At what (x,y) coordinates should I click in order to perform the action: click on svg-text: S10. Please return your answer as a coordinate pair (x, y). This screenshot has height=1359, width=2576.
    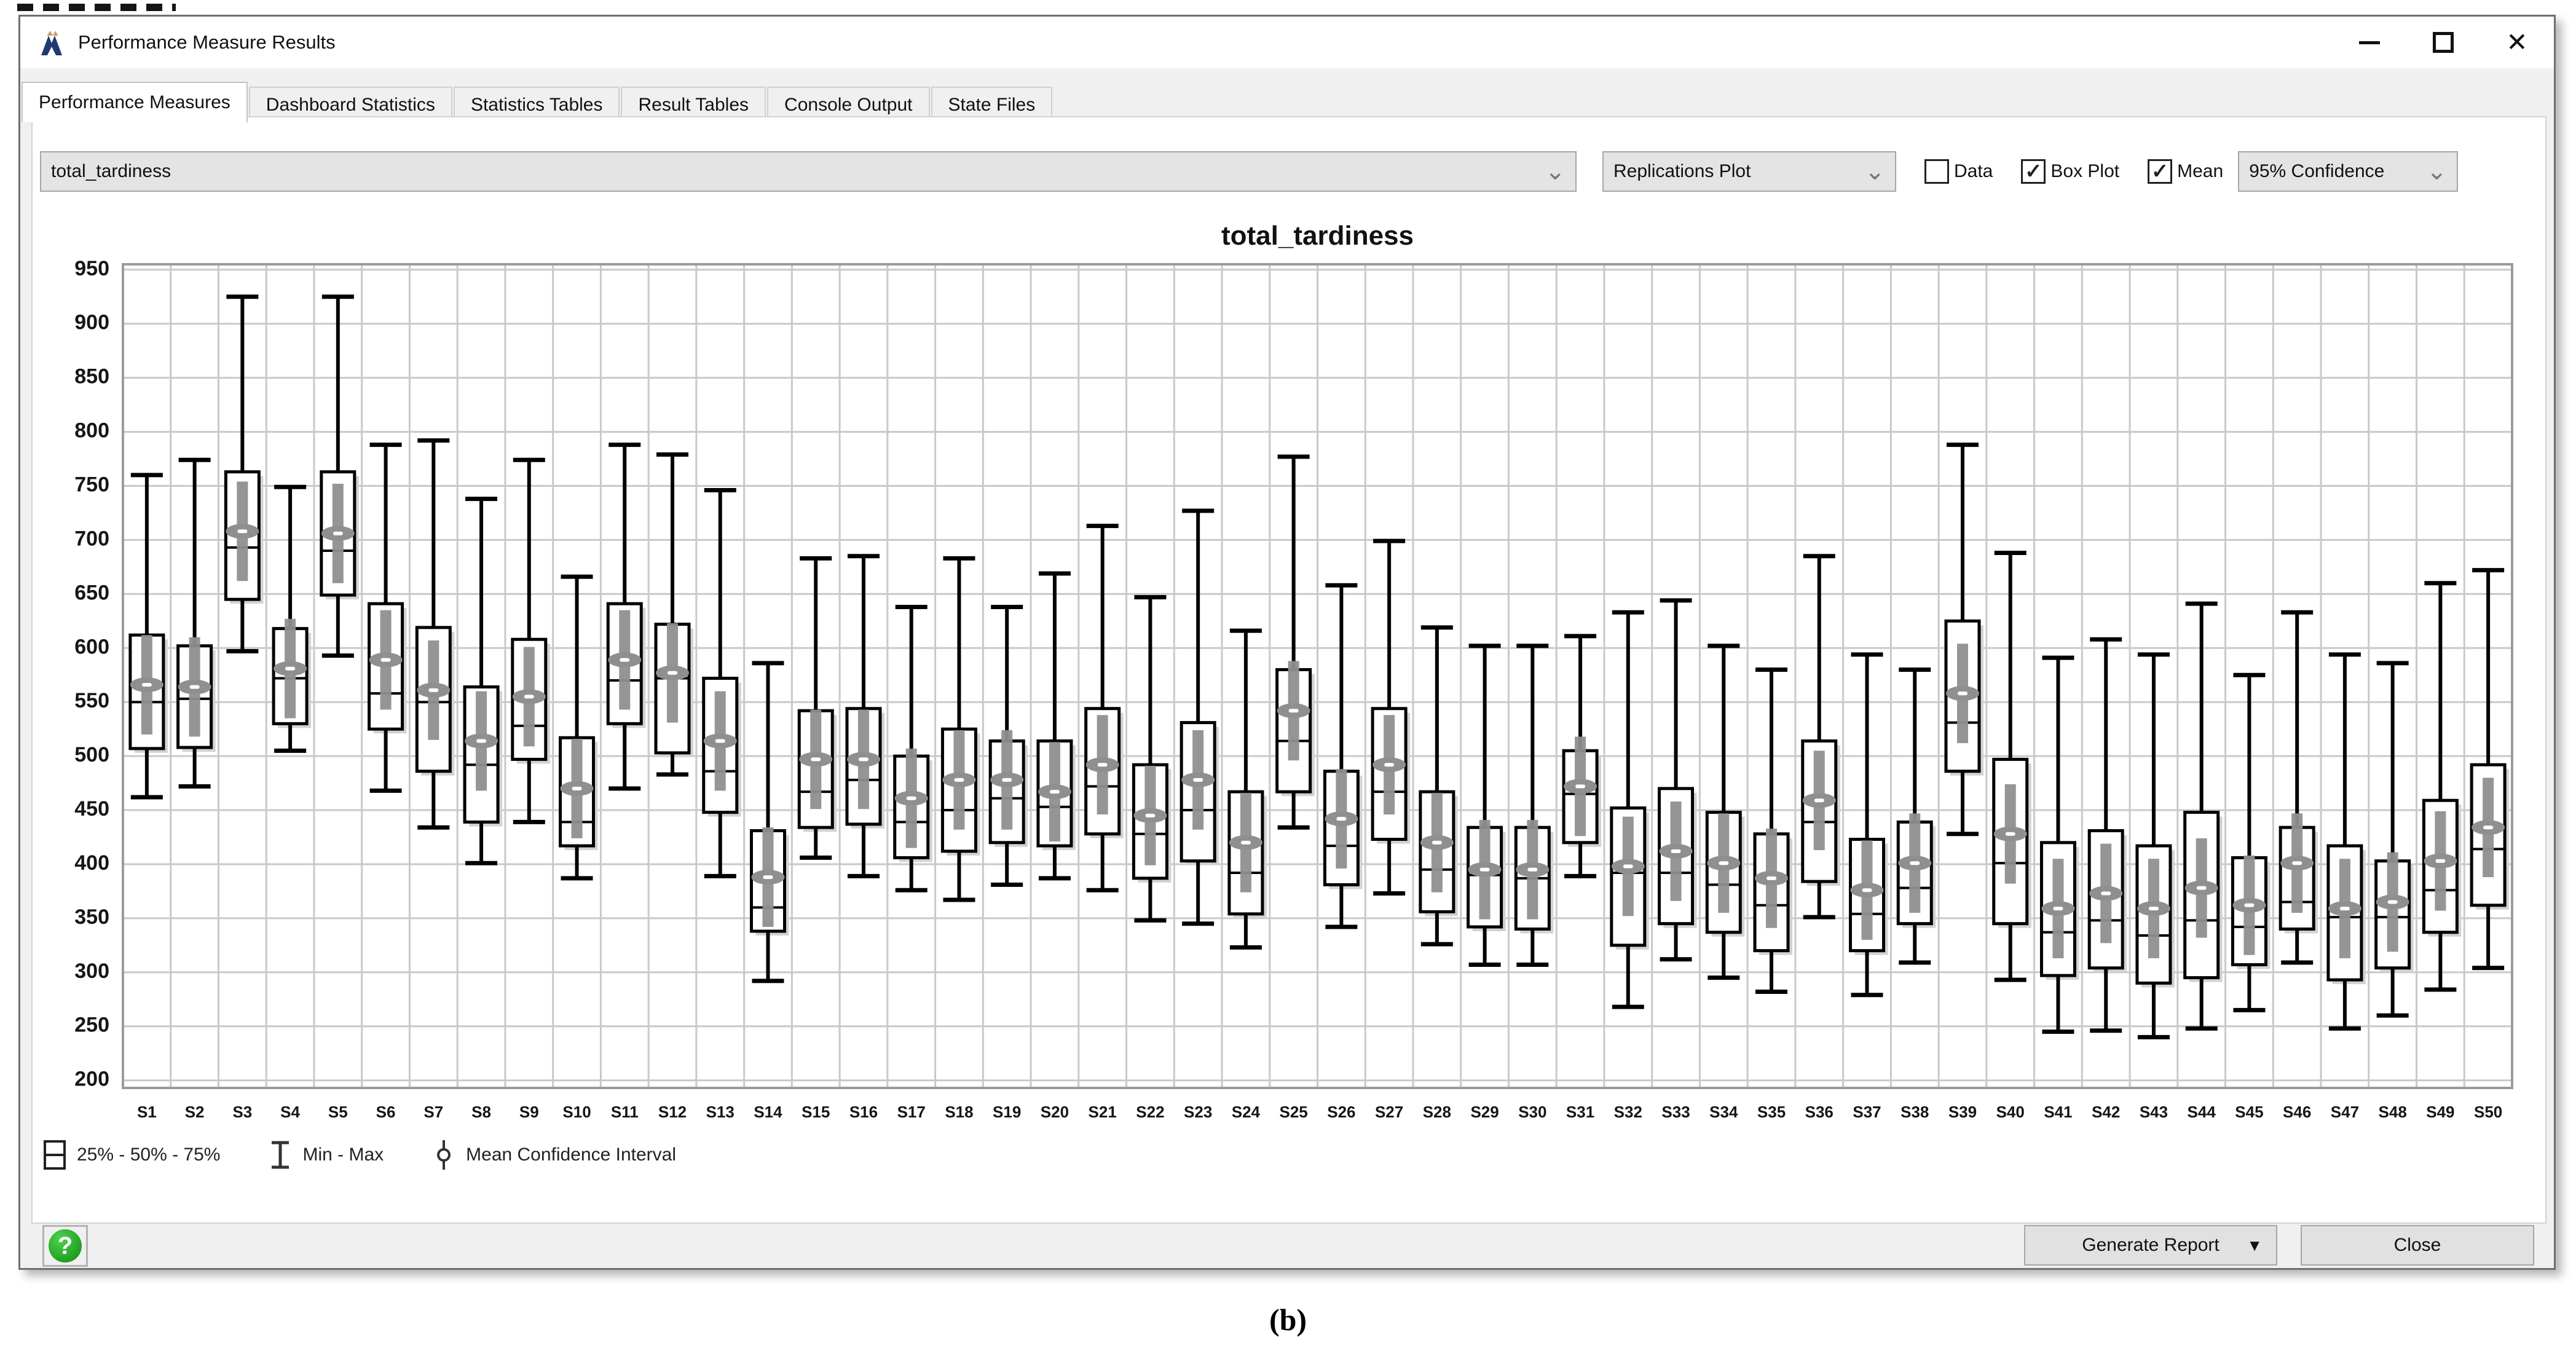
    Looking at the image, I should click on (577, 1112).